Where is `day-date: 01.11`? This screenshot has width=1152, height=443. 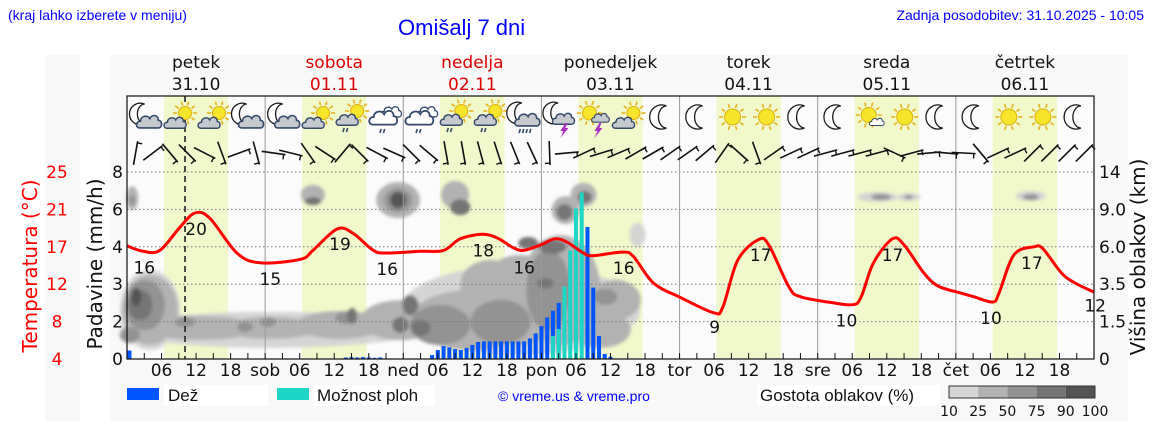
day-date: 01.11 is located at coordinates (334, 85).